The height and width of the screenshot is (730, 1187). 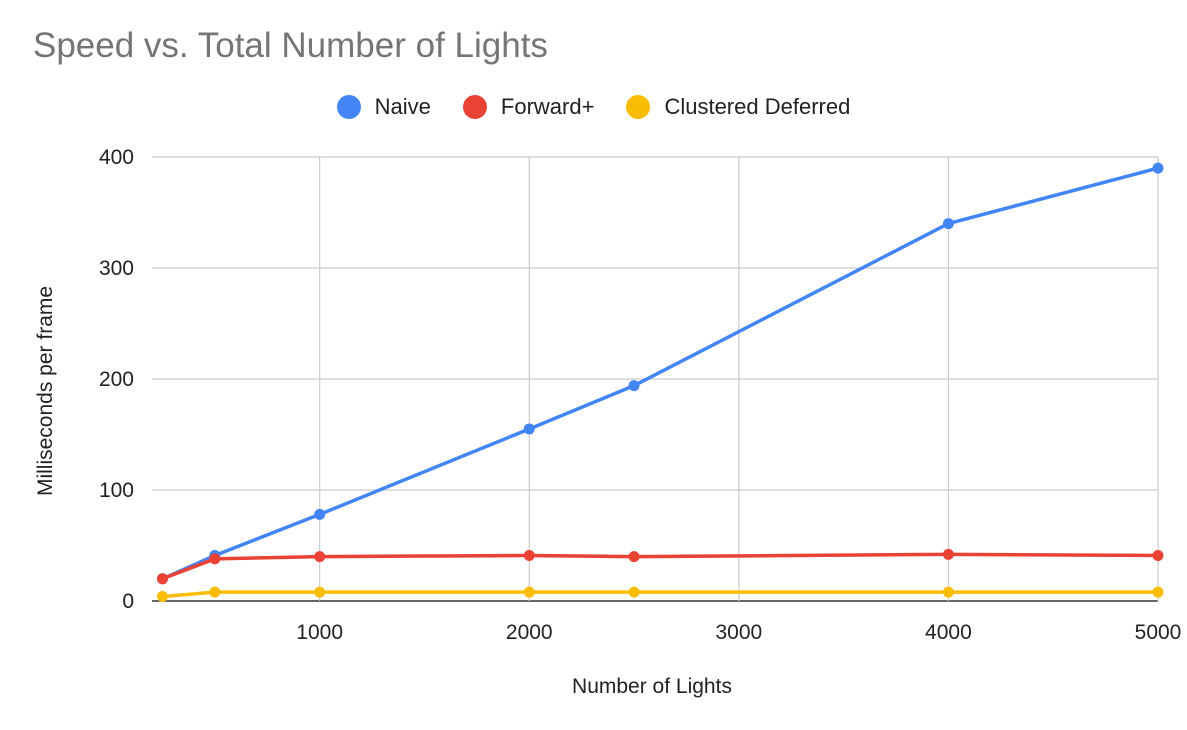 I want to click on legend-swatch-naive, so click(x=348, y=107).